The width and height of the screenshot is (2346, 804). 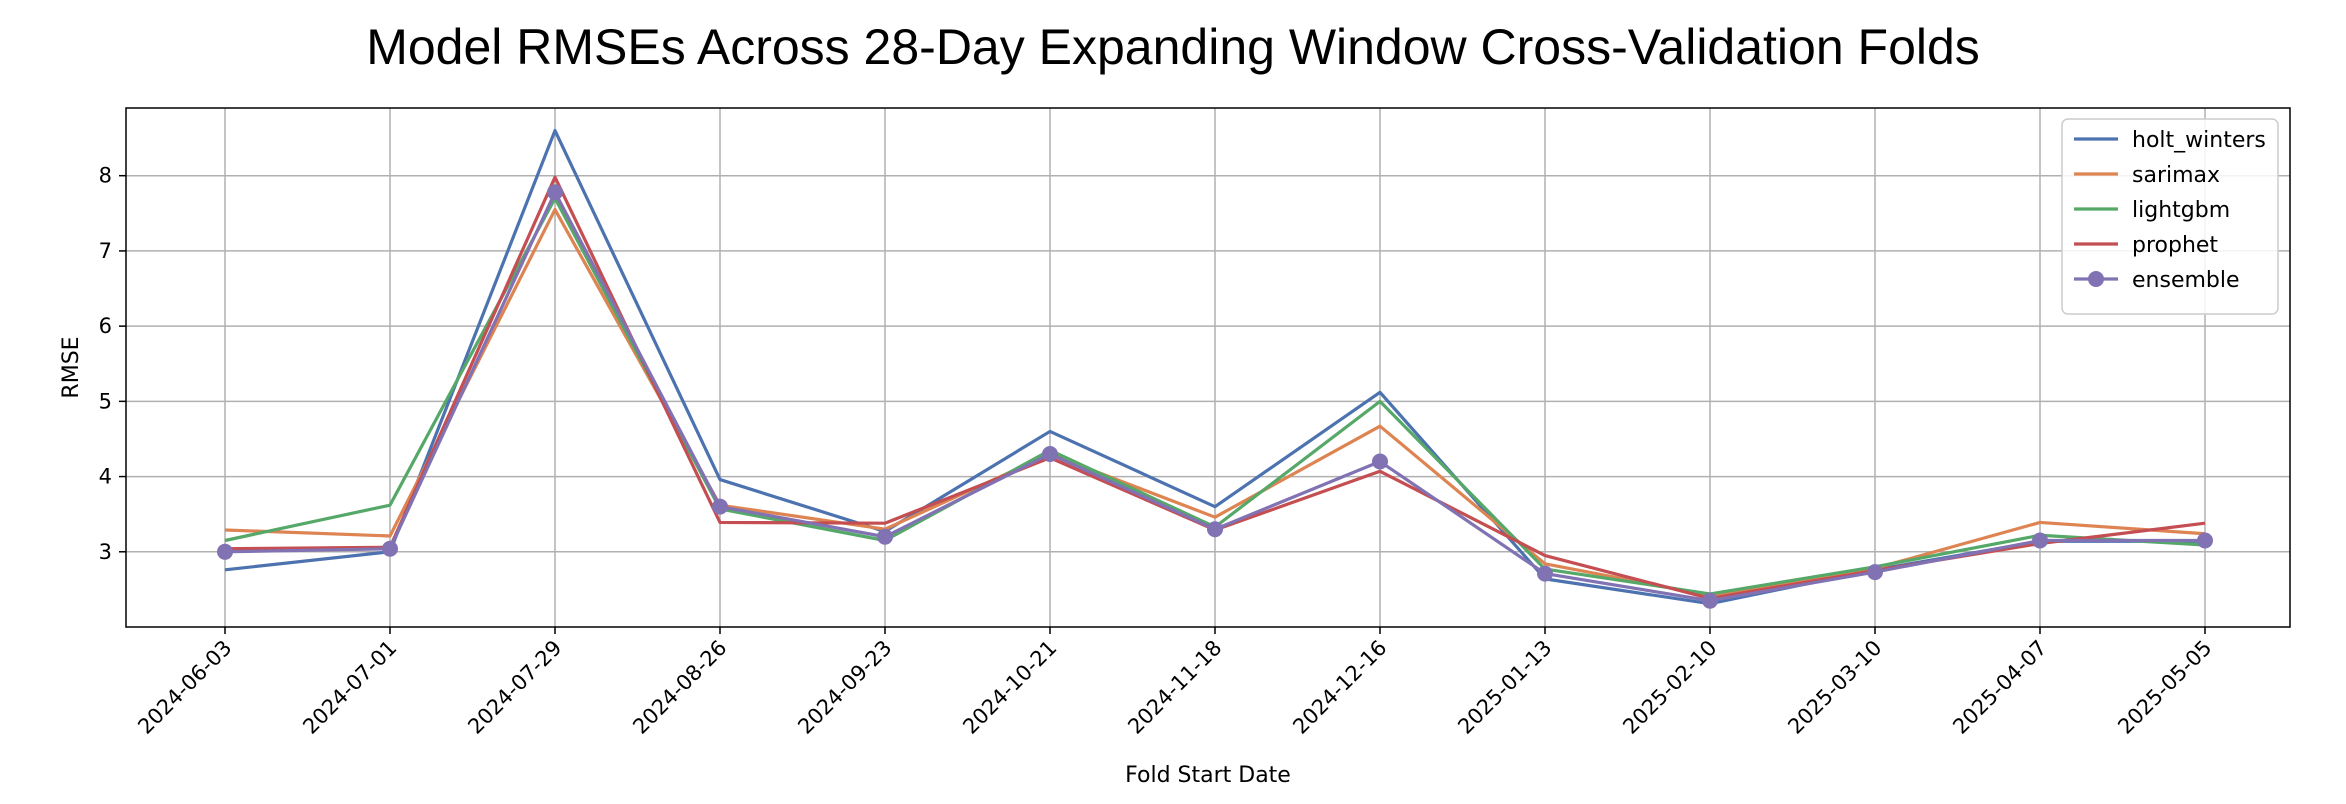 What do you see at coordinates (1009, 687) in the screenshot?
I see `x-tick-label: 2024-10-21` at bounding box center [1009, 687].